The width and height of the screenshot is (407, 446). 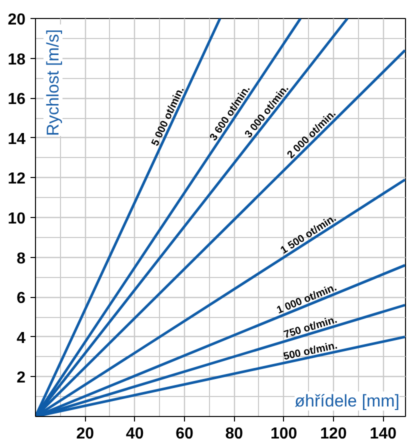 What do you see at coordinates (17, 139) in the screenshot?
I see `y-tick-label: 14` at bounding box center [17, 139].